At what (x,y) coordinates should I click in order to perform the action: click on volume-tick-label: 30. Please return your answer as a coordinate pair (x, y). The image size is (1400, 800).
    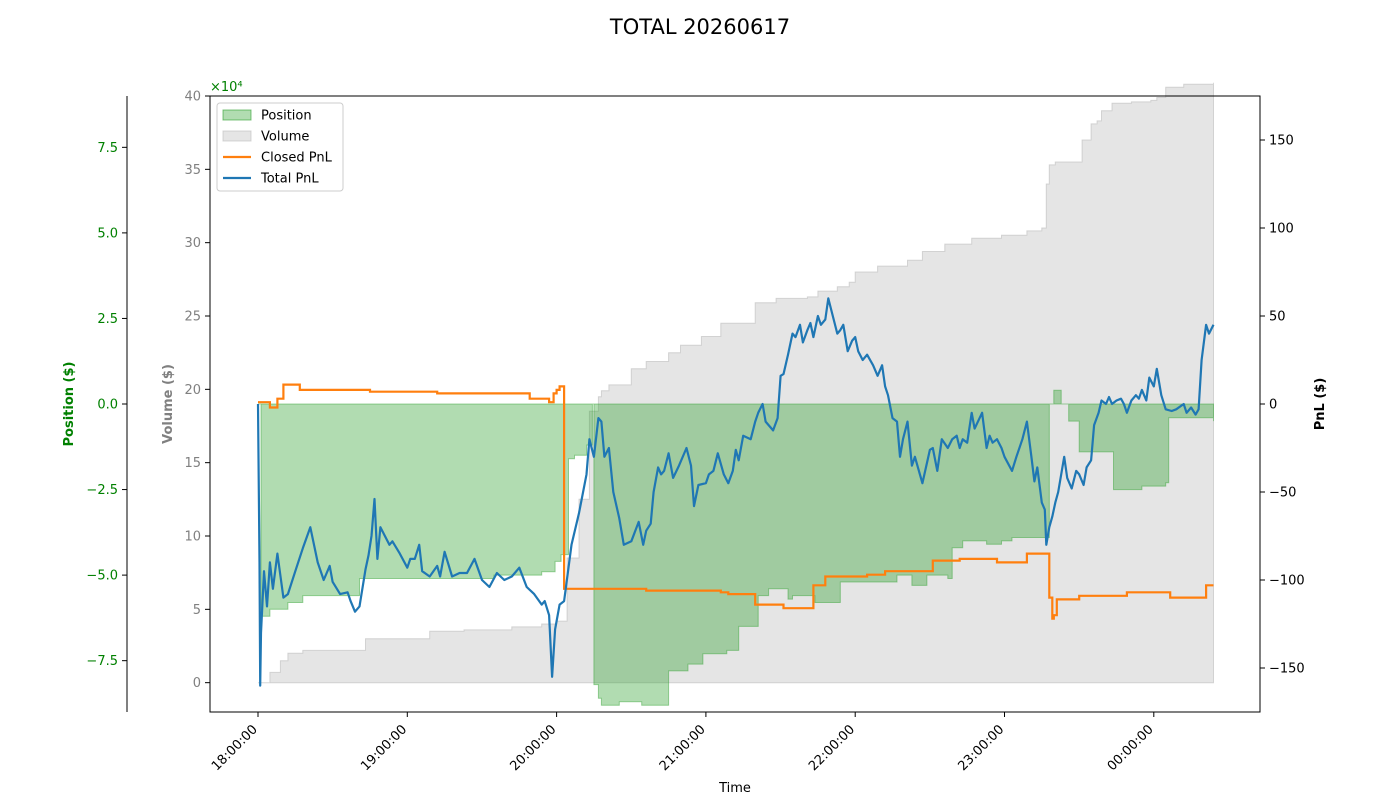
    Looking at the image, I should click on (192, 243).